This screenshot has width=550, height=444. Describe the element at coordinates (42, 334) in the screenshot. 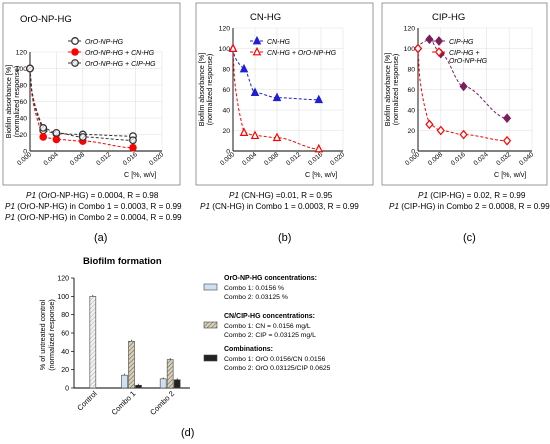

I see `y-axis-label: % of untreated control` at that location.